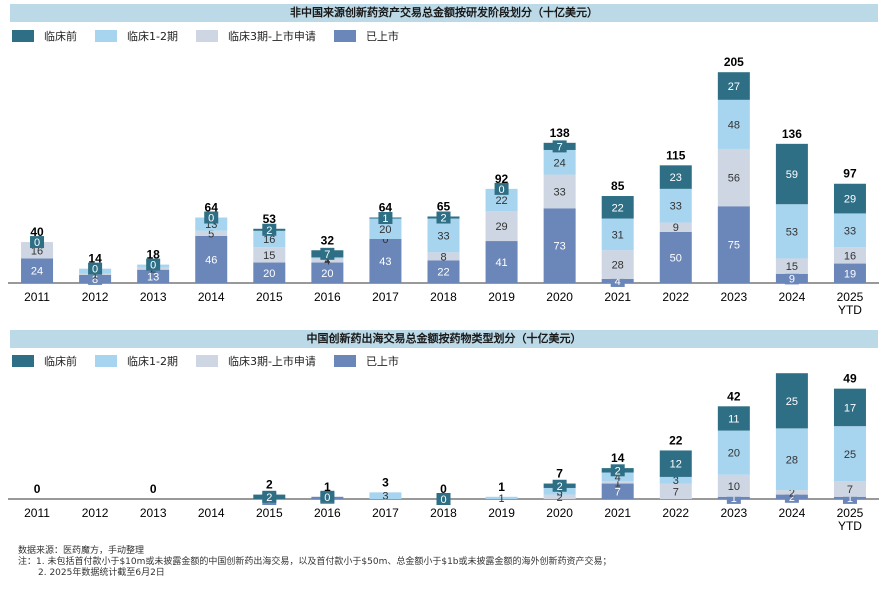 The height and width of the screenshot is (592, 887). What do you see at coordinates (152, 36) in the screenshot?
I see `legend-label: 临床1-2期` at bounding box center [152, 36].